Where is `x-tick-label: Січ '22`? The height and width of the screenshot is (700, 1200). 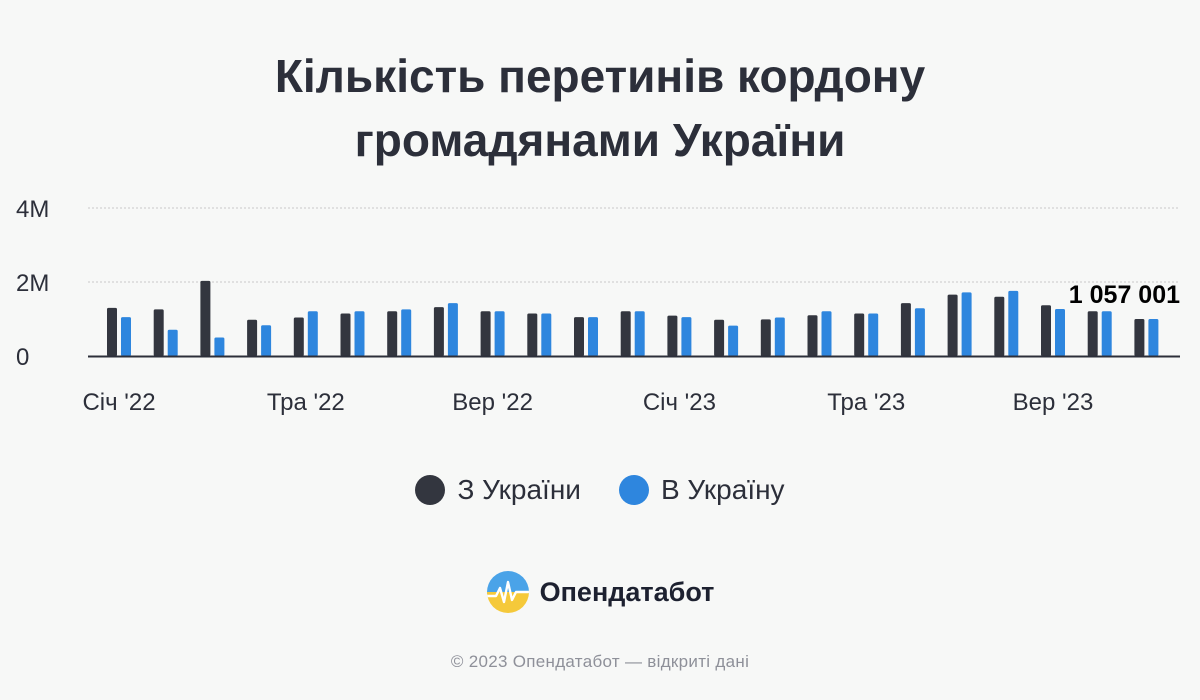
x-tick-label: Січ '22 is located at coordinates (118, 402).